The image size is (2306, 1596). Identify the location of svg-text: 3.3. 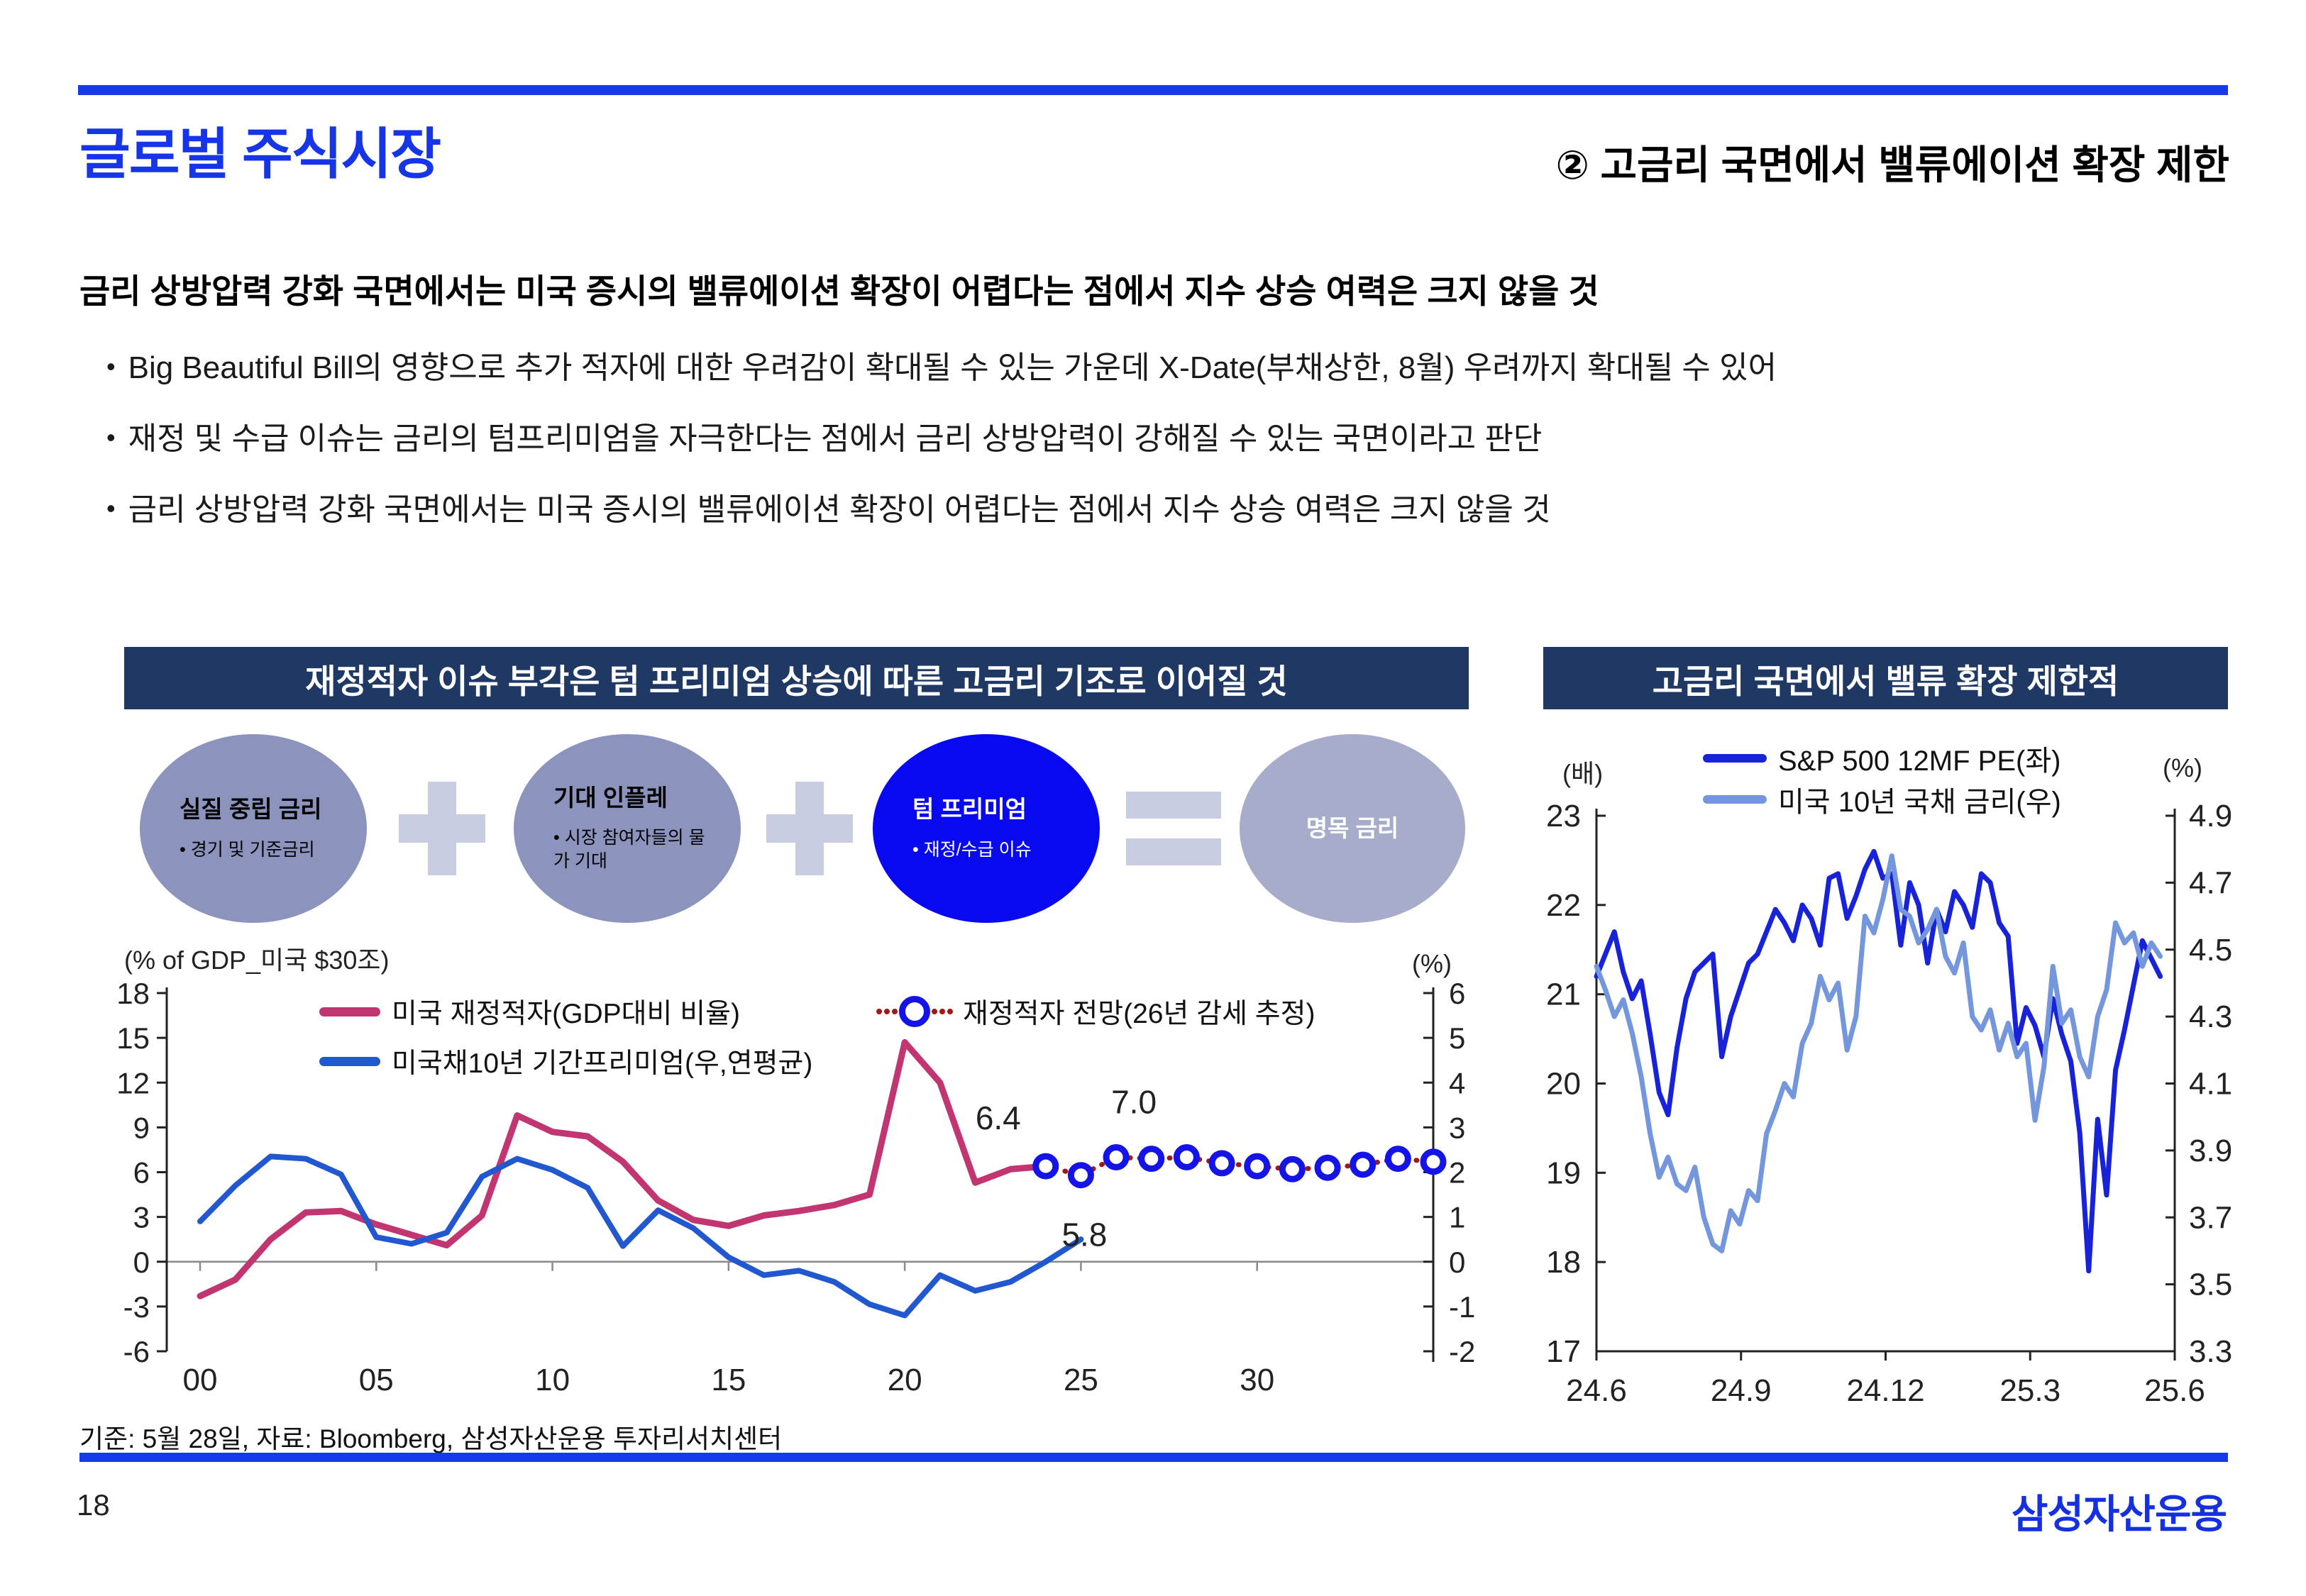
(2210, 1351).